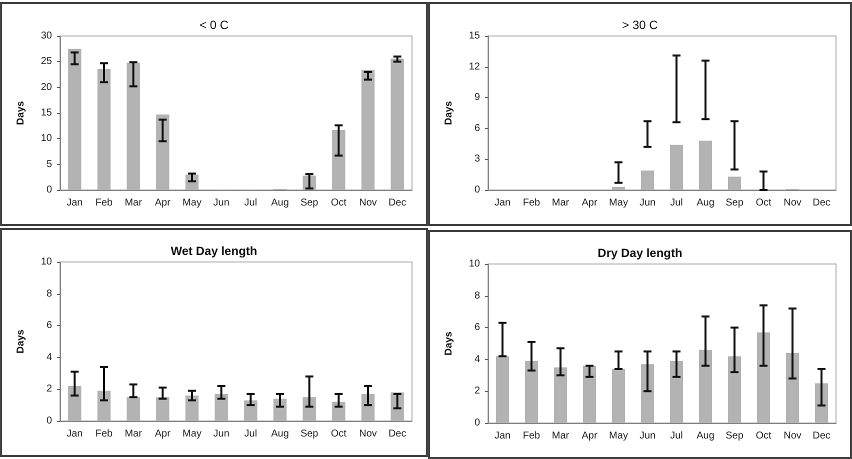 The height and width of the screenshot is (459, 852). I want to click on y-tick-label: 30, so click(46, 36).